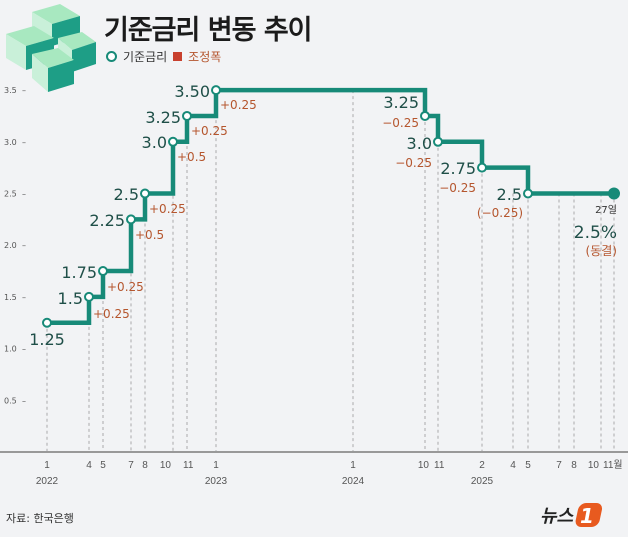 The image size is (628, 537). What do you see at coordinates (614, 193) in the screenshot?
I see `current-rate-dot` at bounding box center [614, 193].